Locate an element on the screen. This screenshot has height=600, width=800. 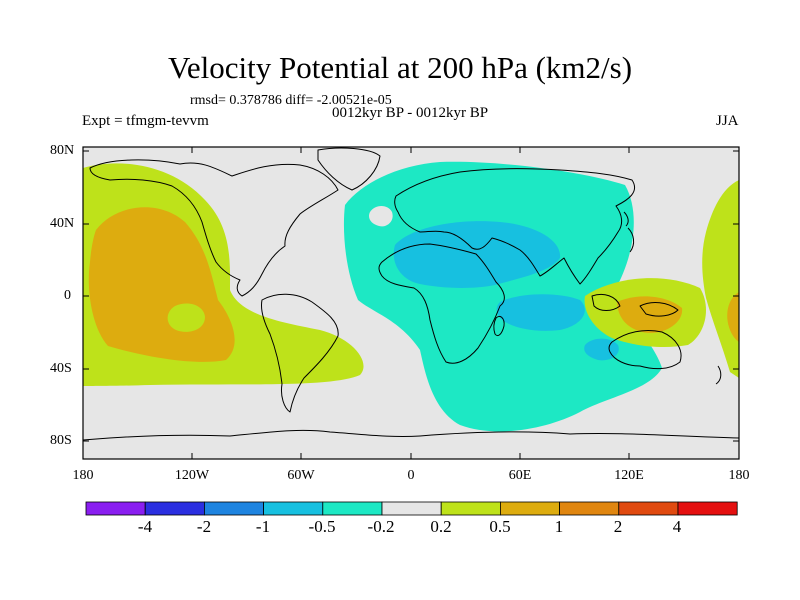
coastline-north-america is located at coordinates (214, 228).